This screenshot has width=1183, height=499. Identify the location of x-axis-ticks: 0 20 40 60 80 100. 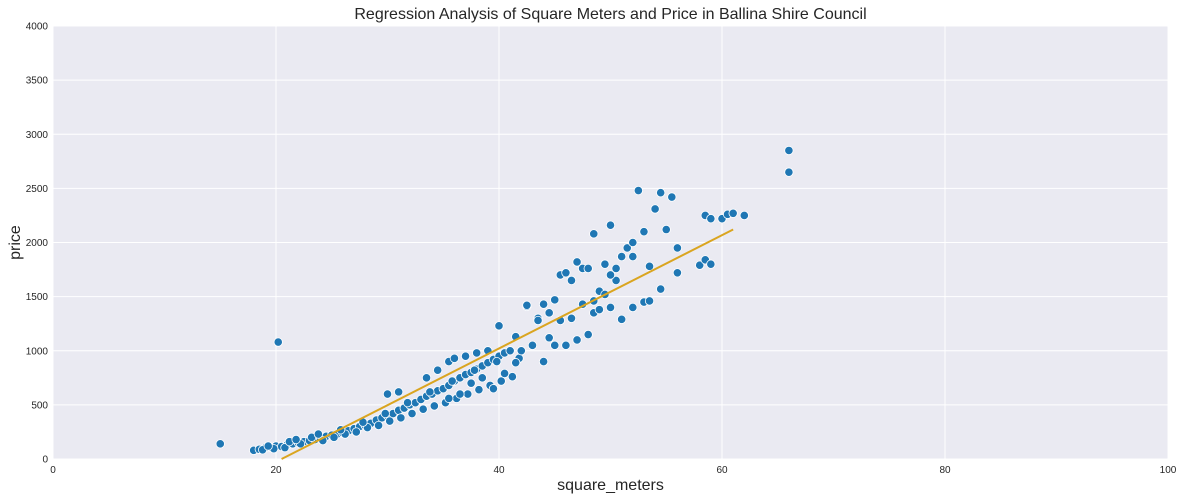
(613, 470).